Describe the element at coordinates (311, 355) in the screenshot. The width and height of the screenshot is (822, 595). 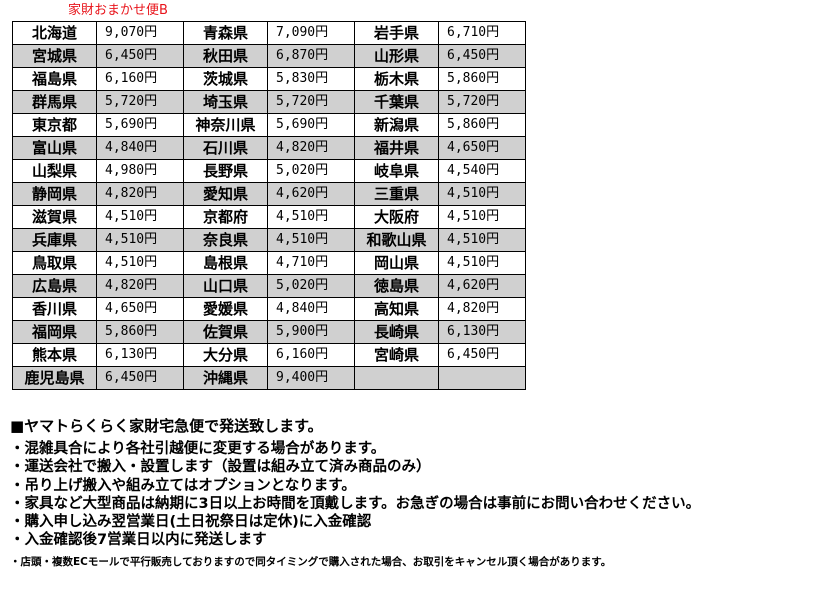
I see `price-cell: 6,160円` at that location.